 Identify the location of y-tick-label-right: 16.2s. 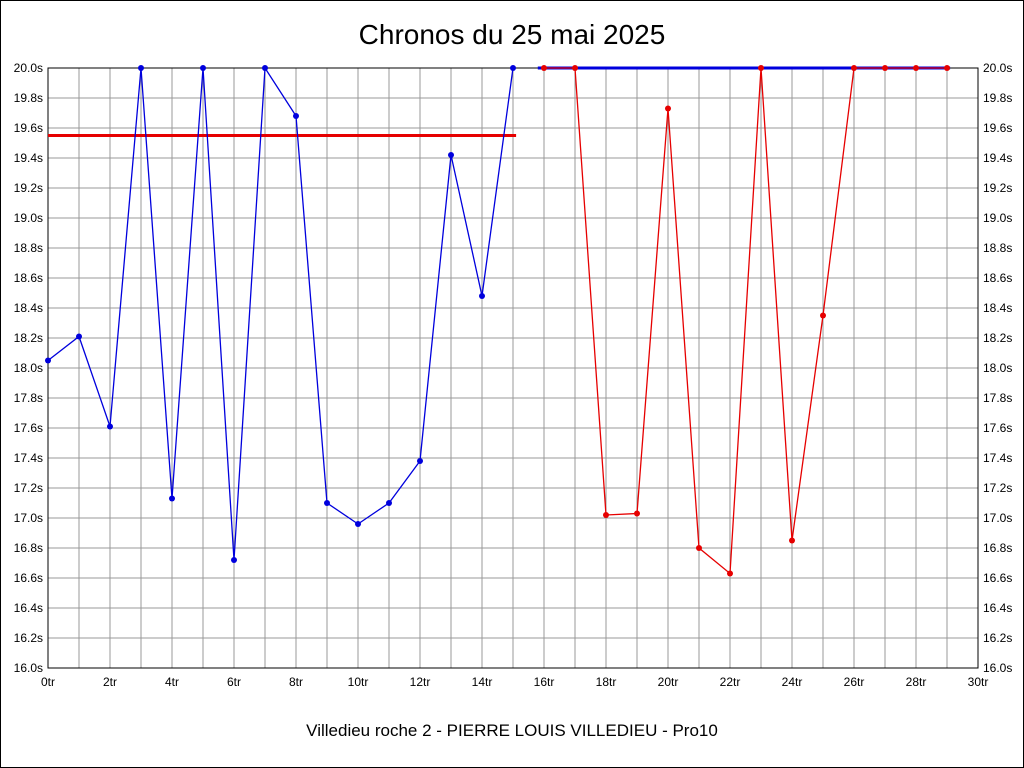
(997, 638).